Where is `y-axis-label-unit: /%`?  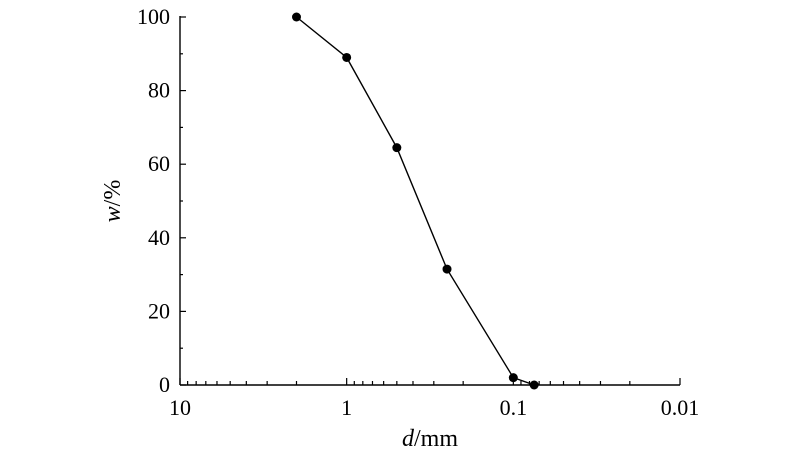
y-axis-label-unit: /% is located at coordinates (113, 193).